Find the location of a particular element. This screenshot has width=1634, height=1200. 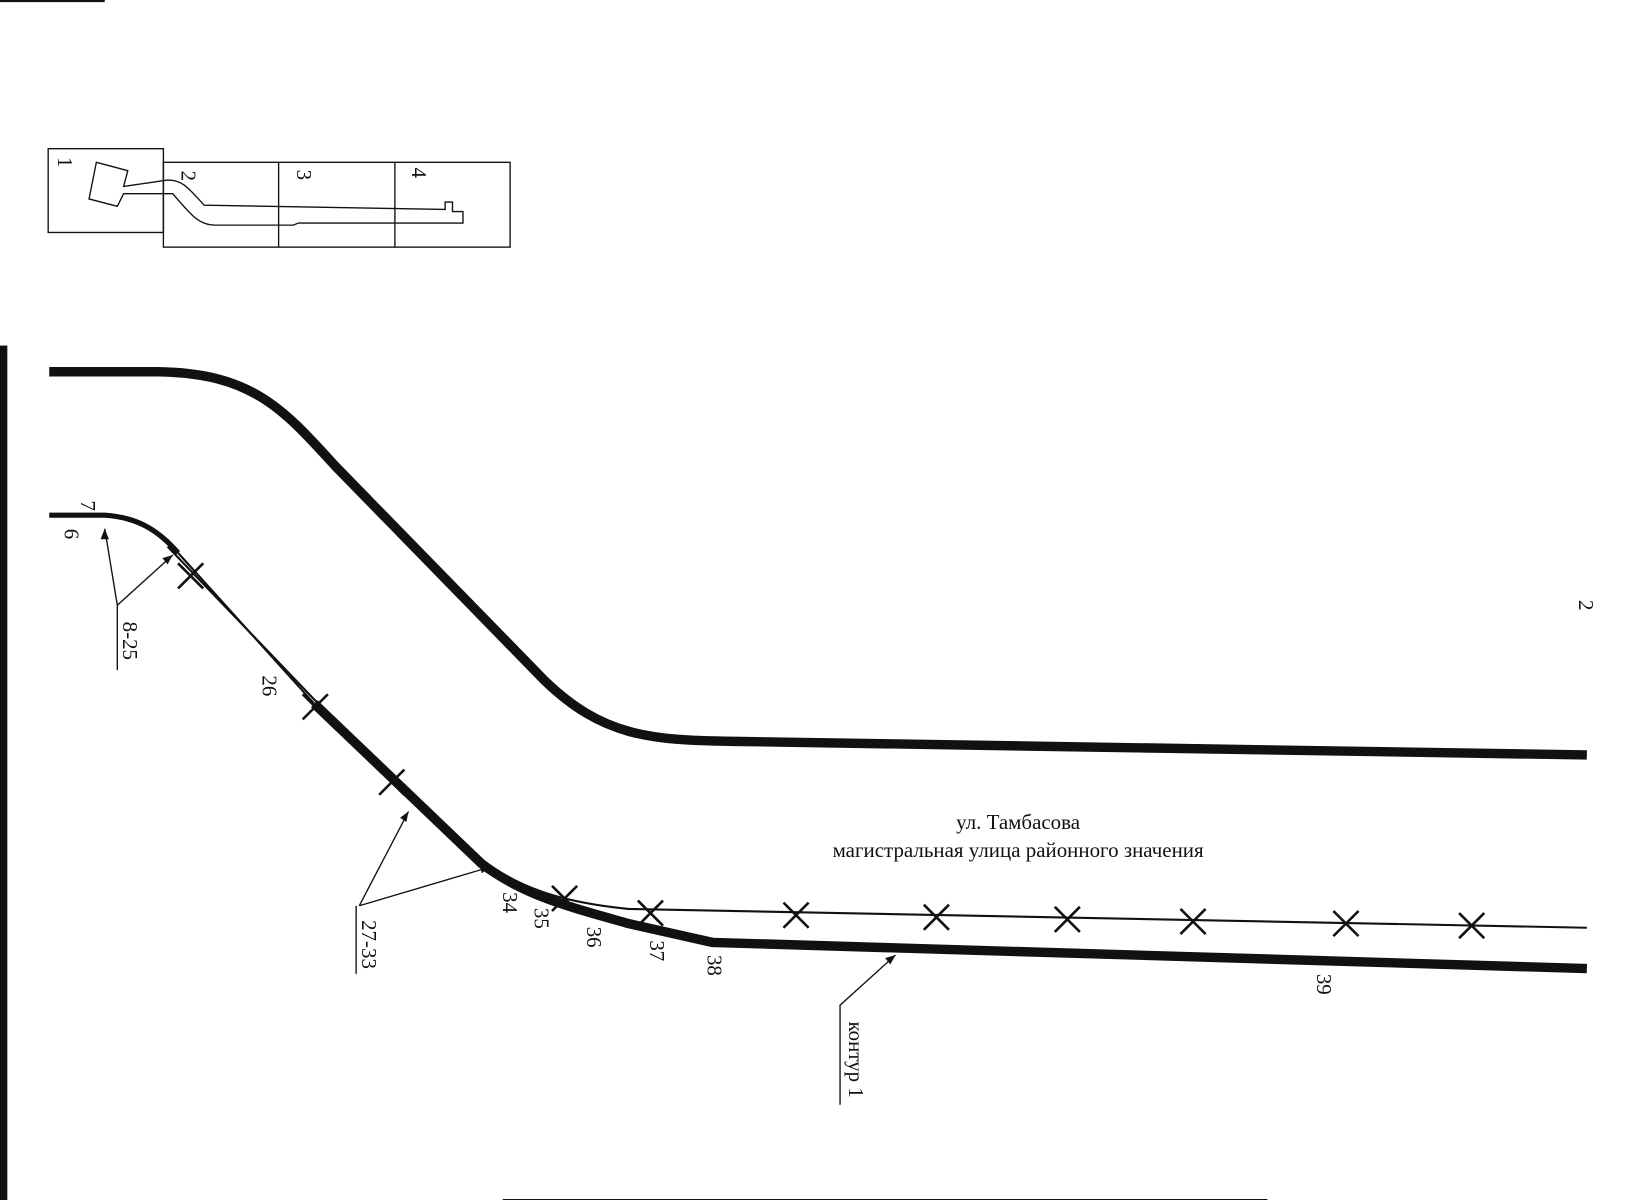

inset-map: 1 2 3 4 is located at coordinates (279, 198).